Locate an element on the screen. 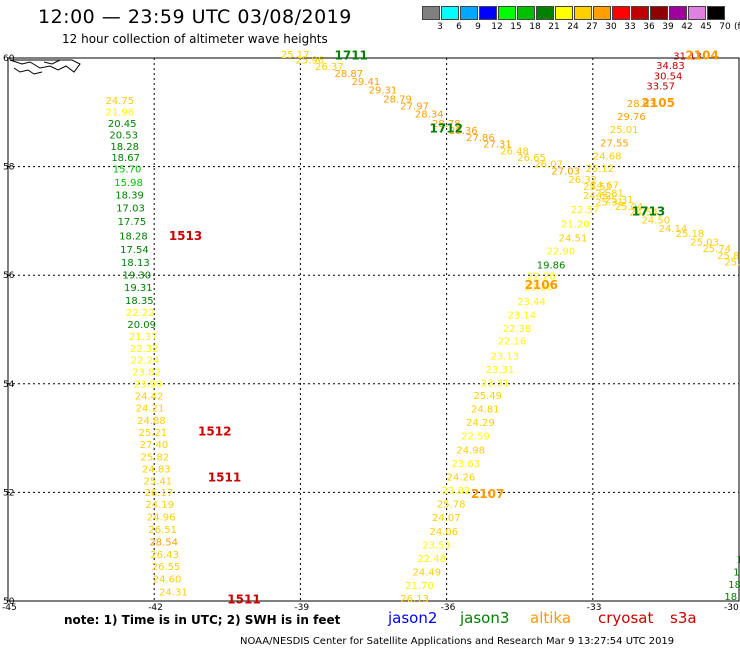 This screenshot has height=650, width=740. wave-height-value: 15.98 is located at coordinates (128, 183).